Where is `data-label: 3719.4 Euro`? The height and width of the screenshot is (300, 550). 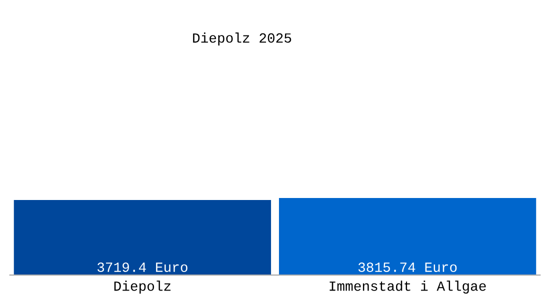 data-label: 3719.4 Euro is located at coordinates (142, 267).